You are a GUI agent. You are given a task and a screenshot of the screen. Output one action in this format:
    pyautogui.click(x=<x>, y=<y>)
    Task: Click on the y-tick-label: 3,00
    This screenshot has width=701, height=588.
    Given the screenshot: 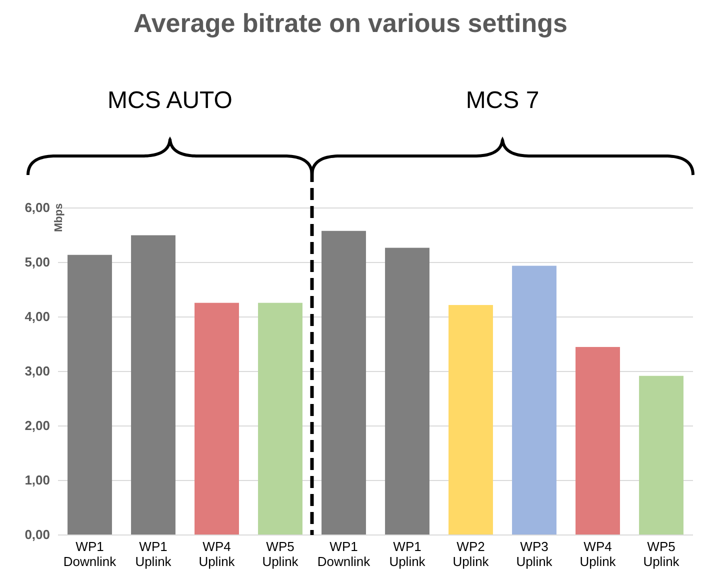 What is the action you would take?
    pyautogui.click(x=37, y=371)
    